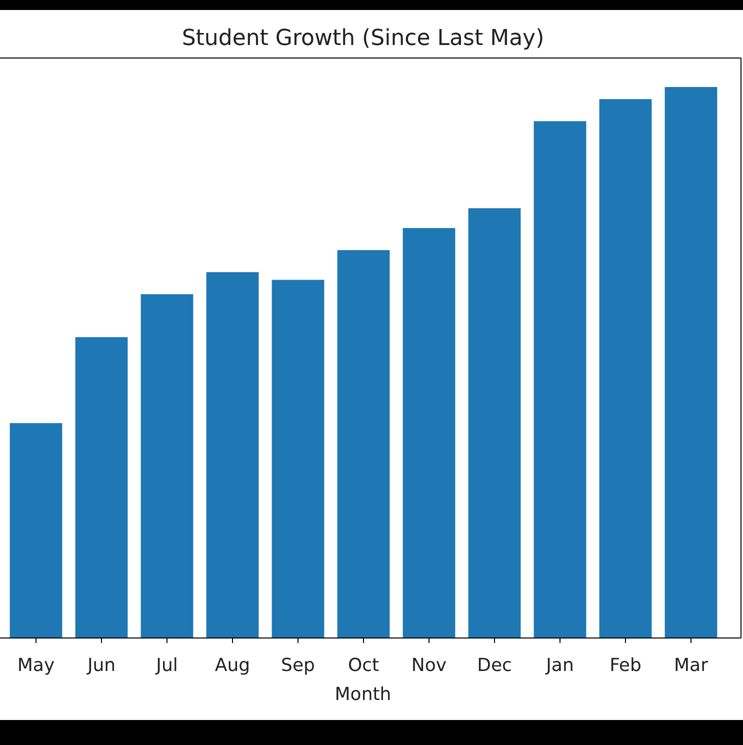  What do you see at coordinates (298, 665) in the screenshot?
I see `x-tick-label: Sep` at bounding box center [298, 665].